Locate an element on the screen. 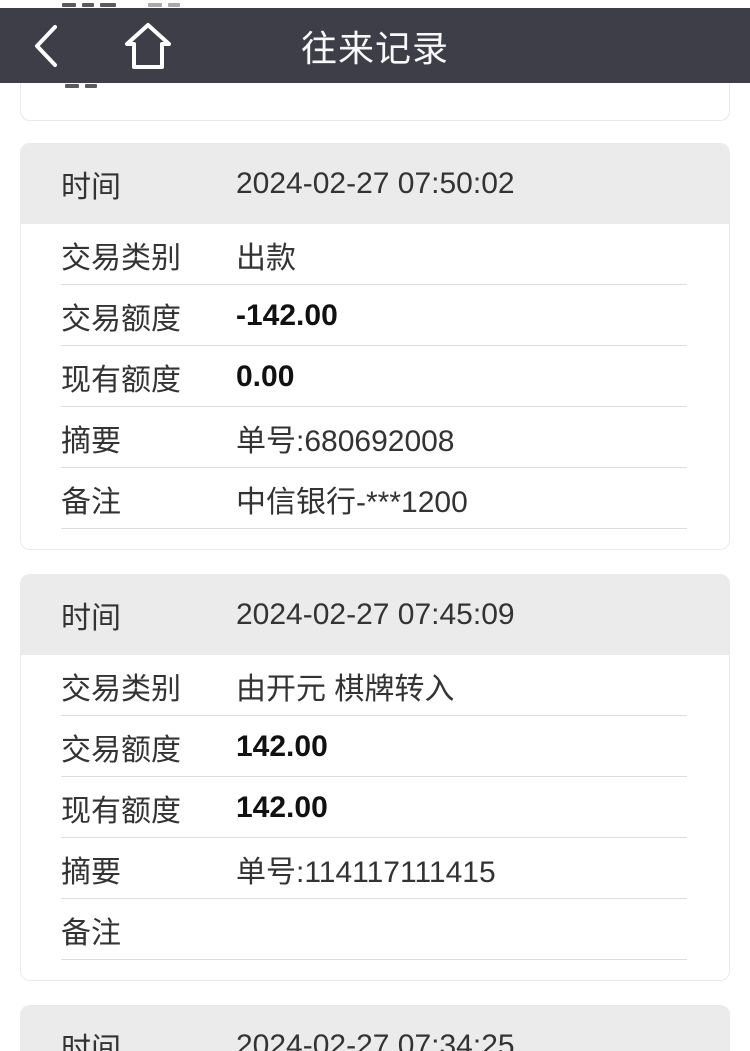 This screenshot has height=1051, width=750. record-row-summary: 摘要 单号:114117111415 is located at coordinates (375, 868).